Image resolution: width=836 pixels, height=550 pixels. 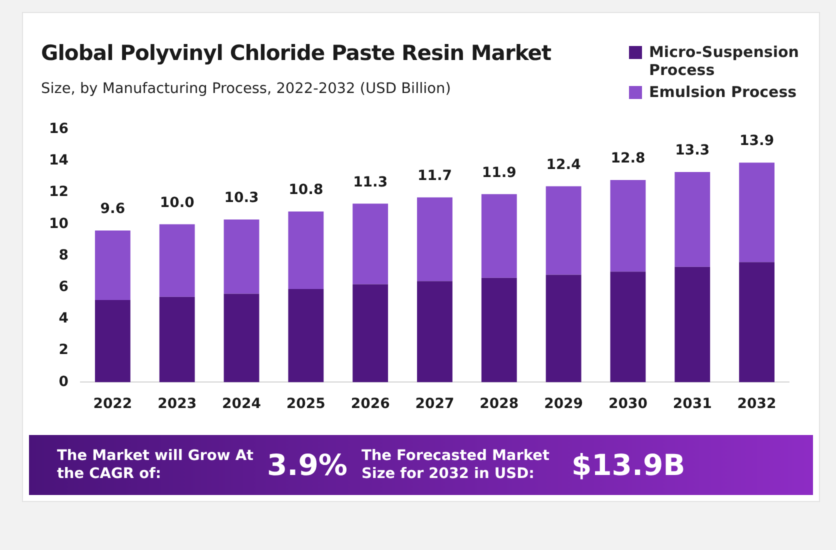 What do you see at coordinates (242, 404) in the screenshot?
I see `x-tick-label: 2024` at bounding box center [242, 404].